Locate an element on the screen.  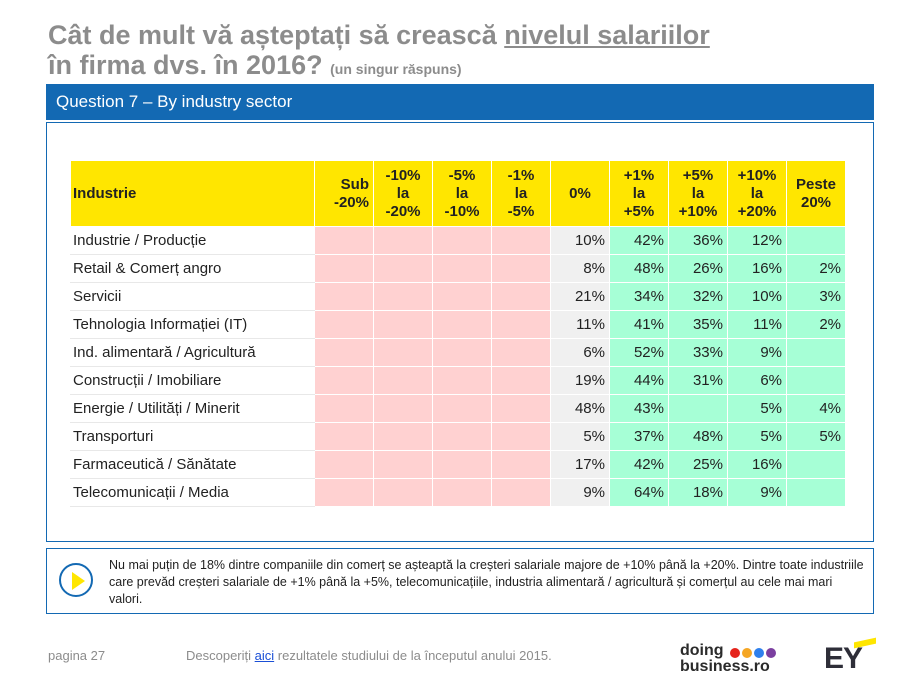
header-range: -5% la -10% is located at coordinates (462, 193).